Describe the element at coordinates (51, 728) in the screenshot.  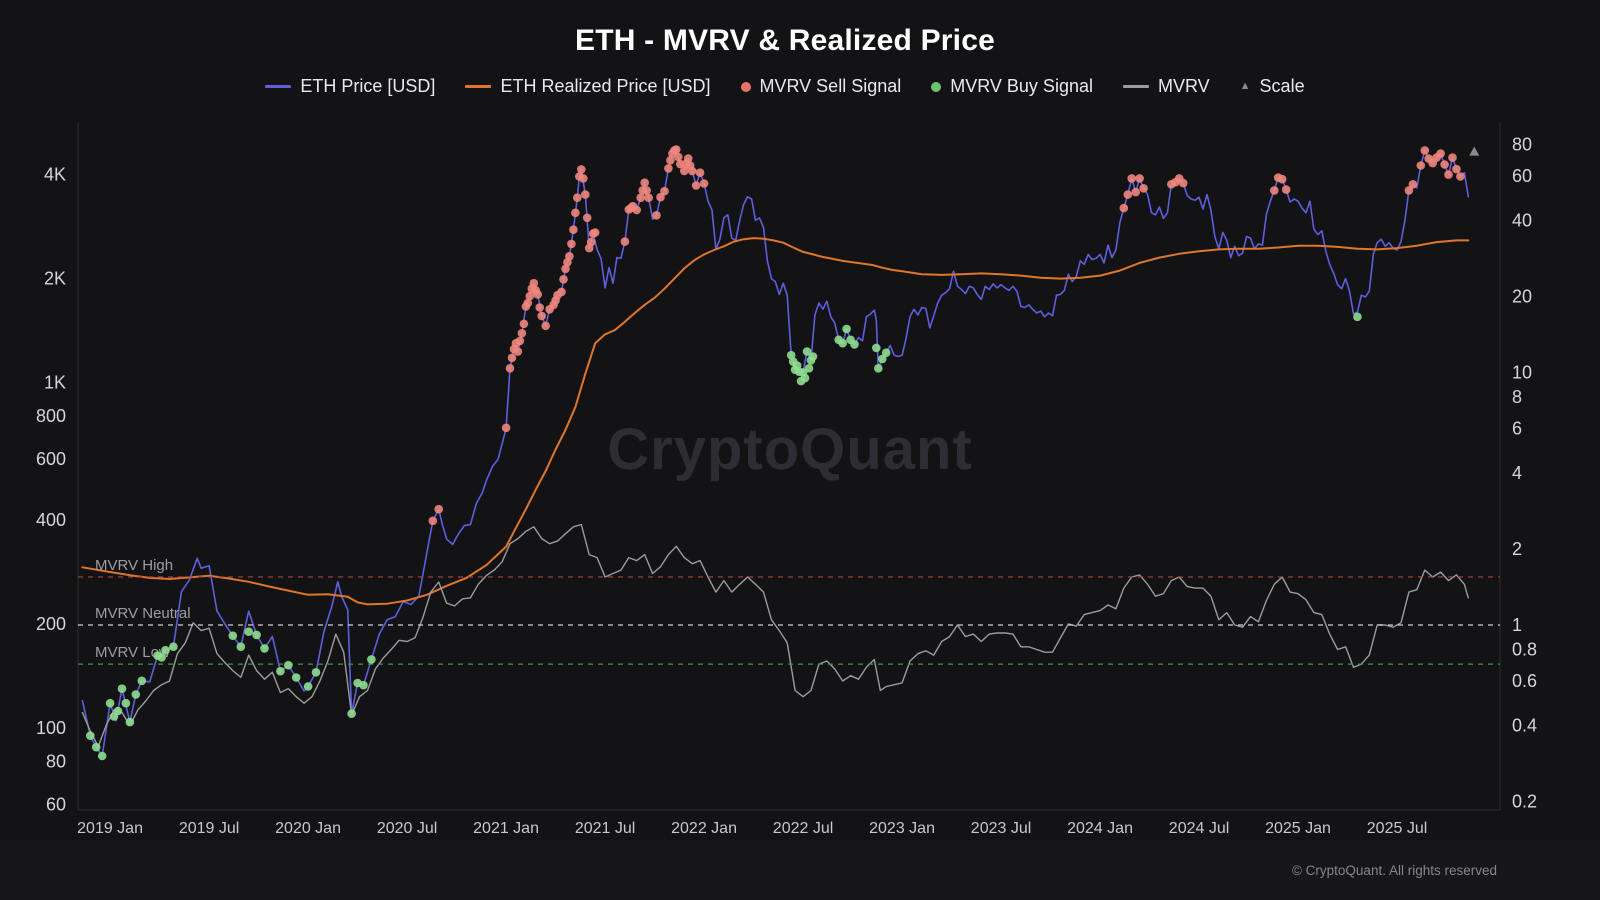
I see `left-axis-tick-label: 100` at that location.